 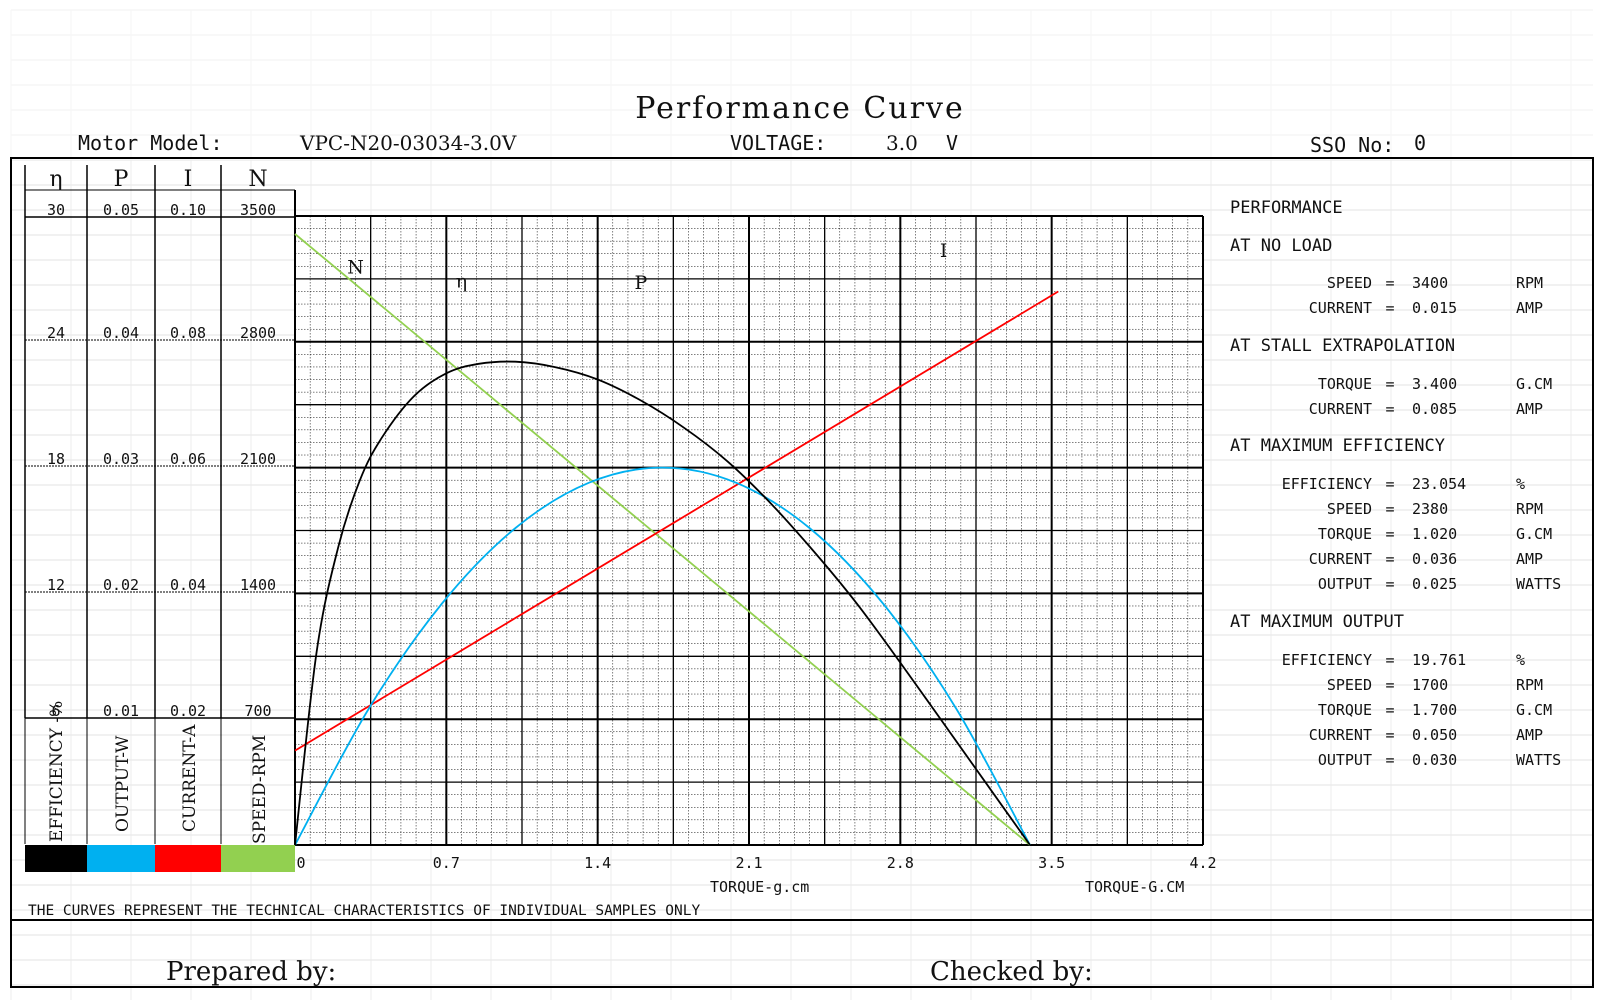 What do you see at coordinates (251, 972) in the screenshot?
I see `prepared-by-label: Prepared by:` at bounding box center [251, 972].